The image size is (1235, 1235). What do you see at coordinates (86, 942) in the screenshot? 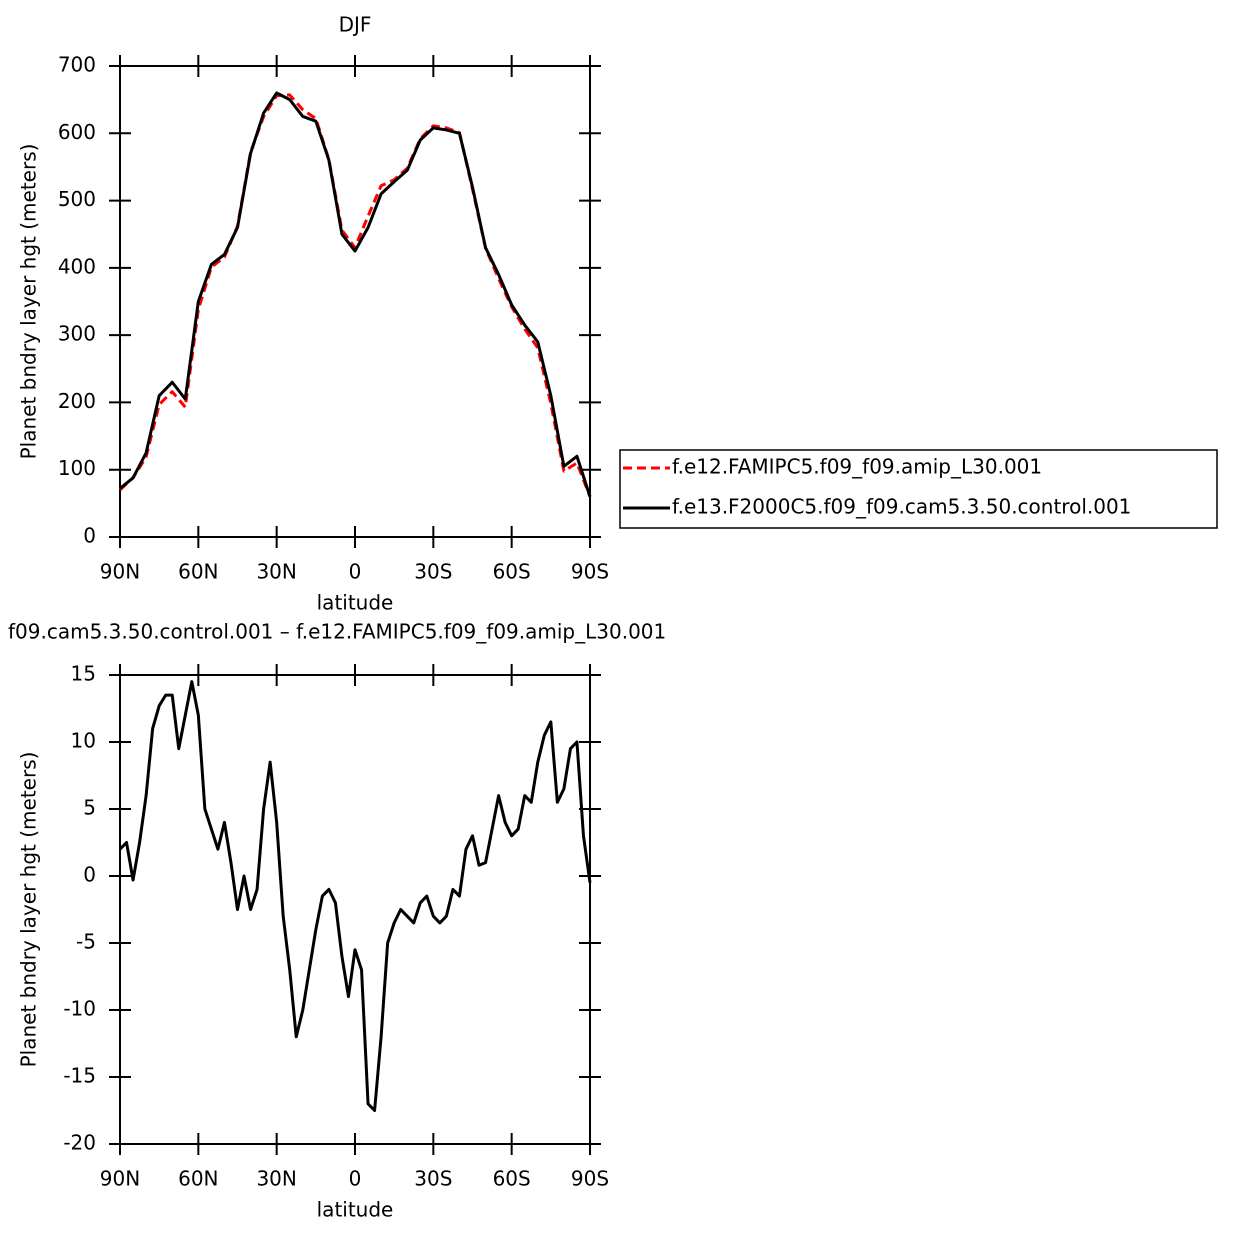
I see `y-tick-label: -5` at bounding box center [86, 942].